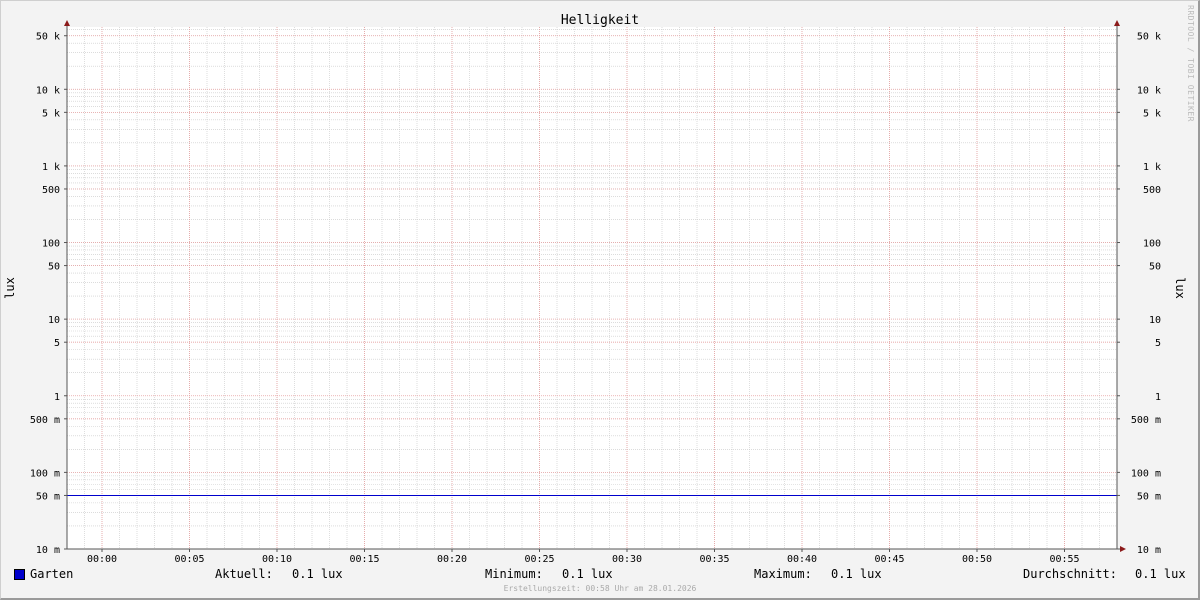  What do you see at coordinates (889, 559) in the screenshot?
I see `x-tick-label: 00:45` at bounding box center [889, 559].